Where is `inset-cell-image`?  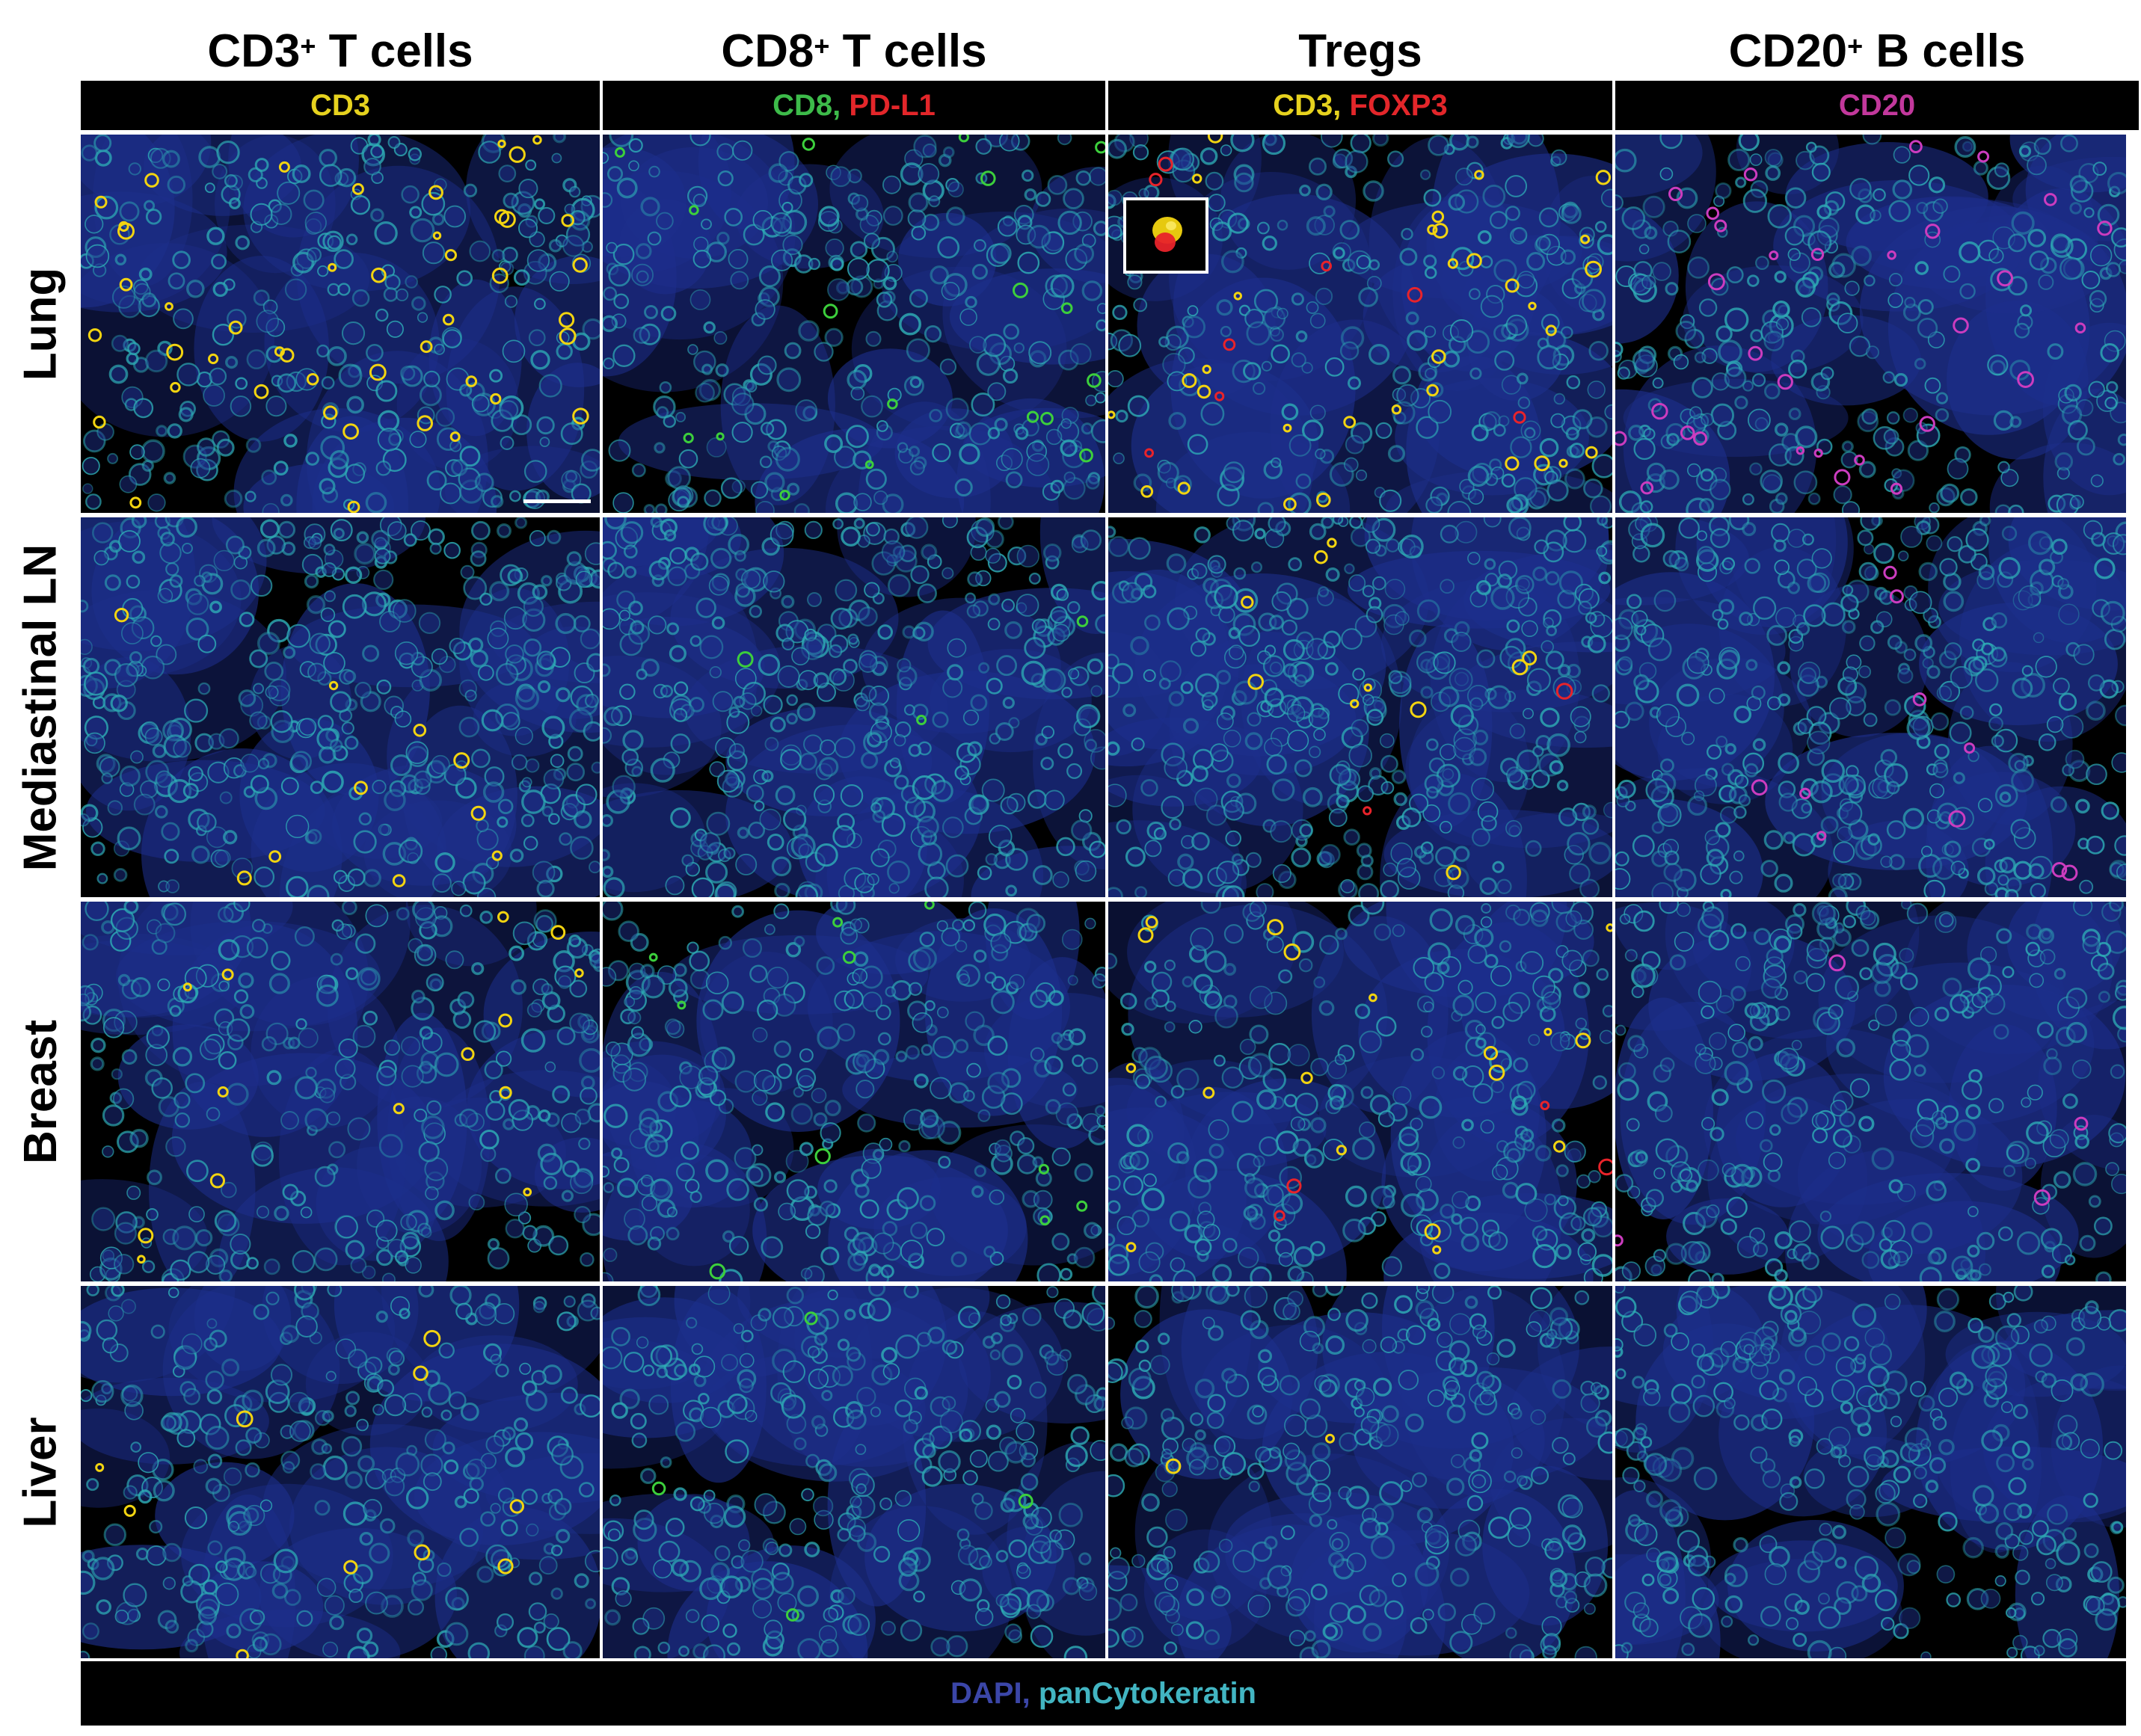
inset-cell-image is located at coordinates (1167, 234).